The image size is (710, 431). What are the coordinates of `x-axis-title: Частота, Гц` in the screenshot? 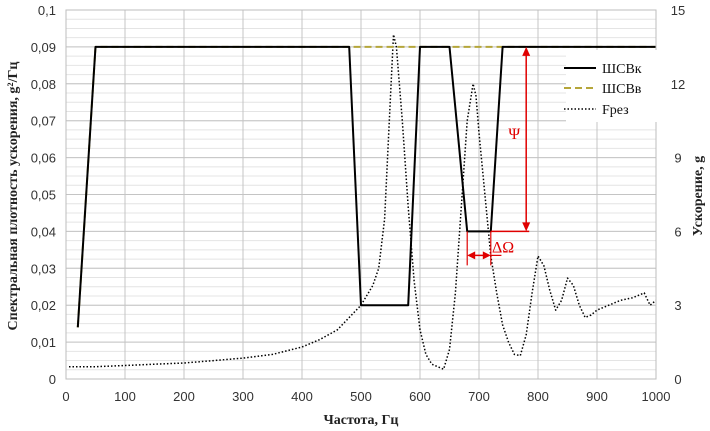 It's located at (360, 420).